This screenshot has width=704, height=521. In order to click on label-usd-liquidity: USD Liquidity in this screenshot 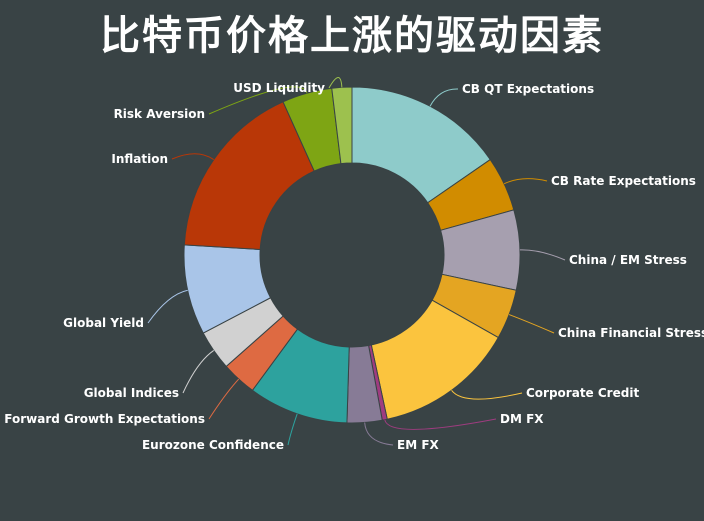, I will do `click(279, 88)`.